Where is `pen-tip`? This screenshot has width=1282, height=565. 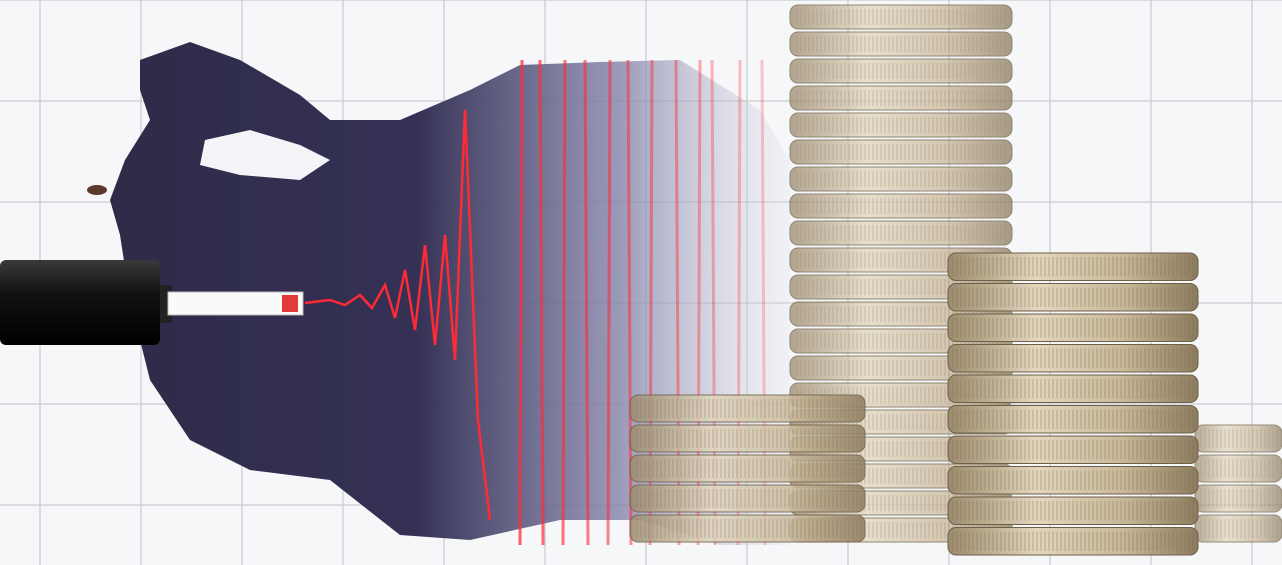 pen-tip is located at coordinates (235, 303).